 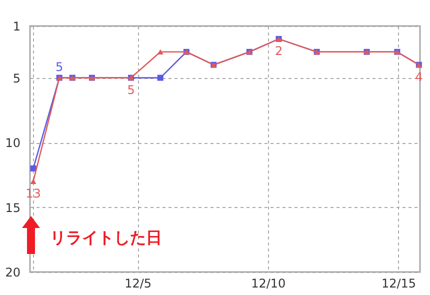 I want to click on data-label: 2, so click(x=278, y=51).